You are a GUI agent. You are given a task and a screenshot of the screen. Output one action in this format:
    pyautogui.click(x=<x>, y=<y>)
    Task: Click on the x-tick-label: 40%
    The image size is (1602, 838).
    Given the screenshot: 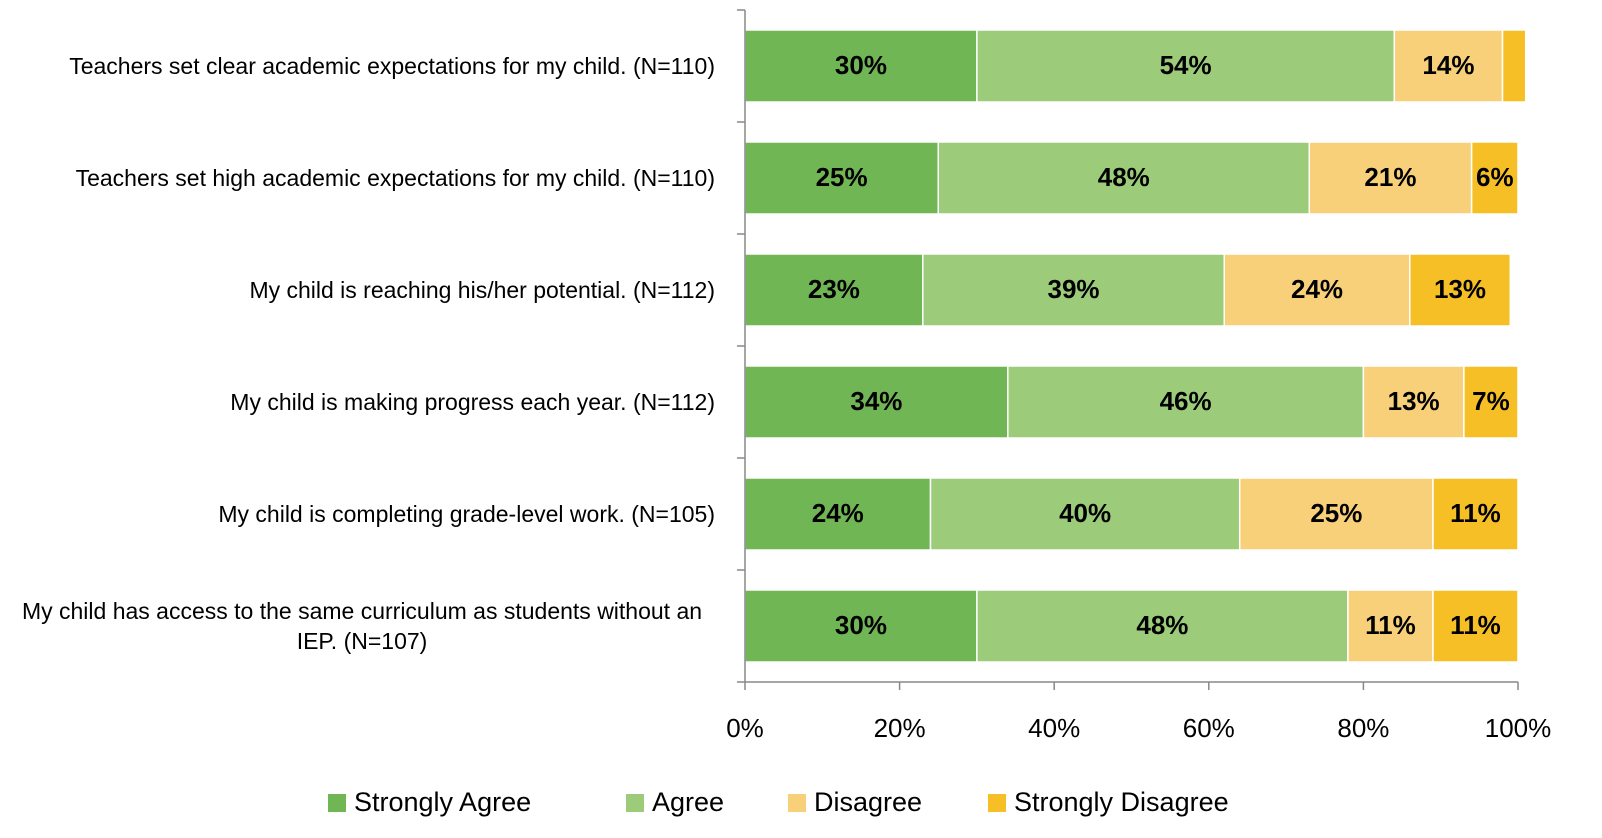 What is the action you would take?
    pyautogui.click(x=1054, y=728)
    